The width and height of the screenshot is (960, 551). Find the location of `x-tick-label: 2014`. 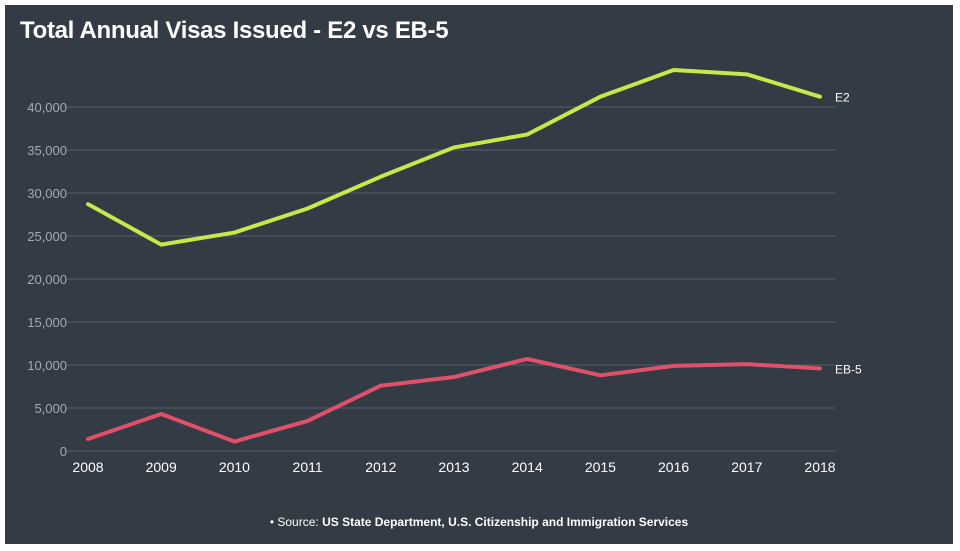

x-tick-label: 2014 is located at coordinates (527, 467).